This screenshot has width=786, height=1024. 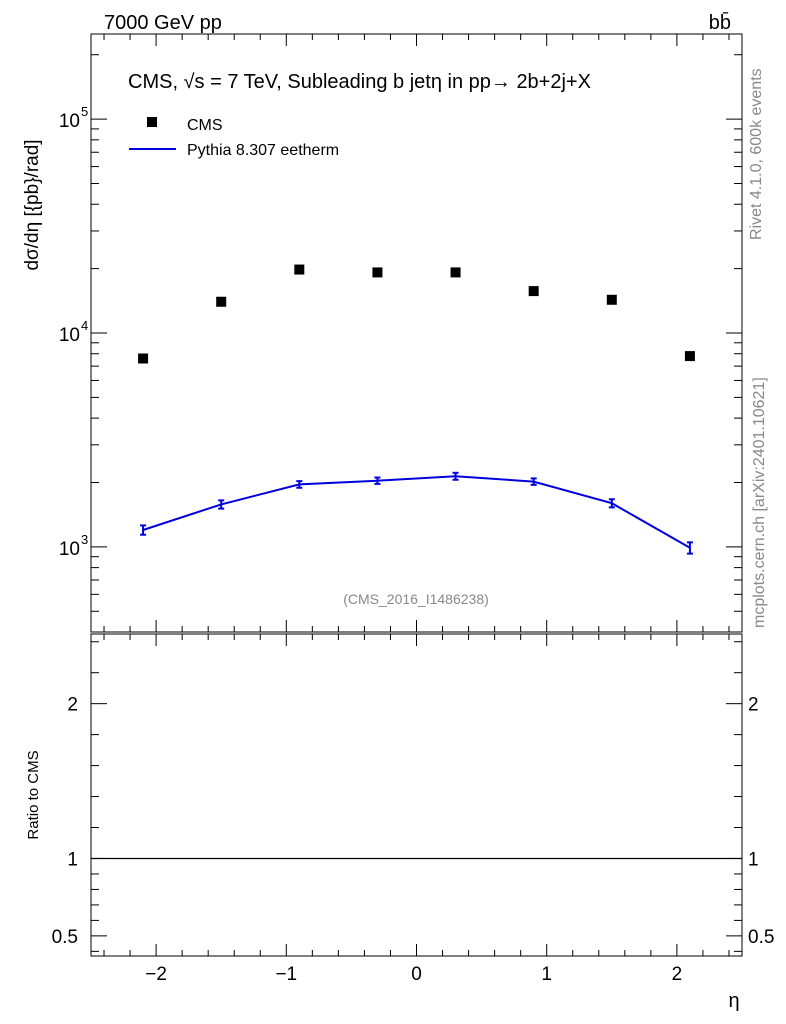 I want to click on legend: CMS Pythia 8.307 eetherm, so click(x=234, y=138).